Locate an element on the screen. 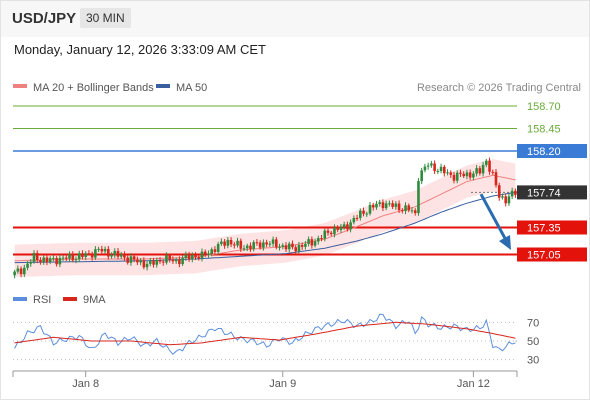 This screenshot has width=590, height=400. pivot-tag is located at coordinates (552, 151).